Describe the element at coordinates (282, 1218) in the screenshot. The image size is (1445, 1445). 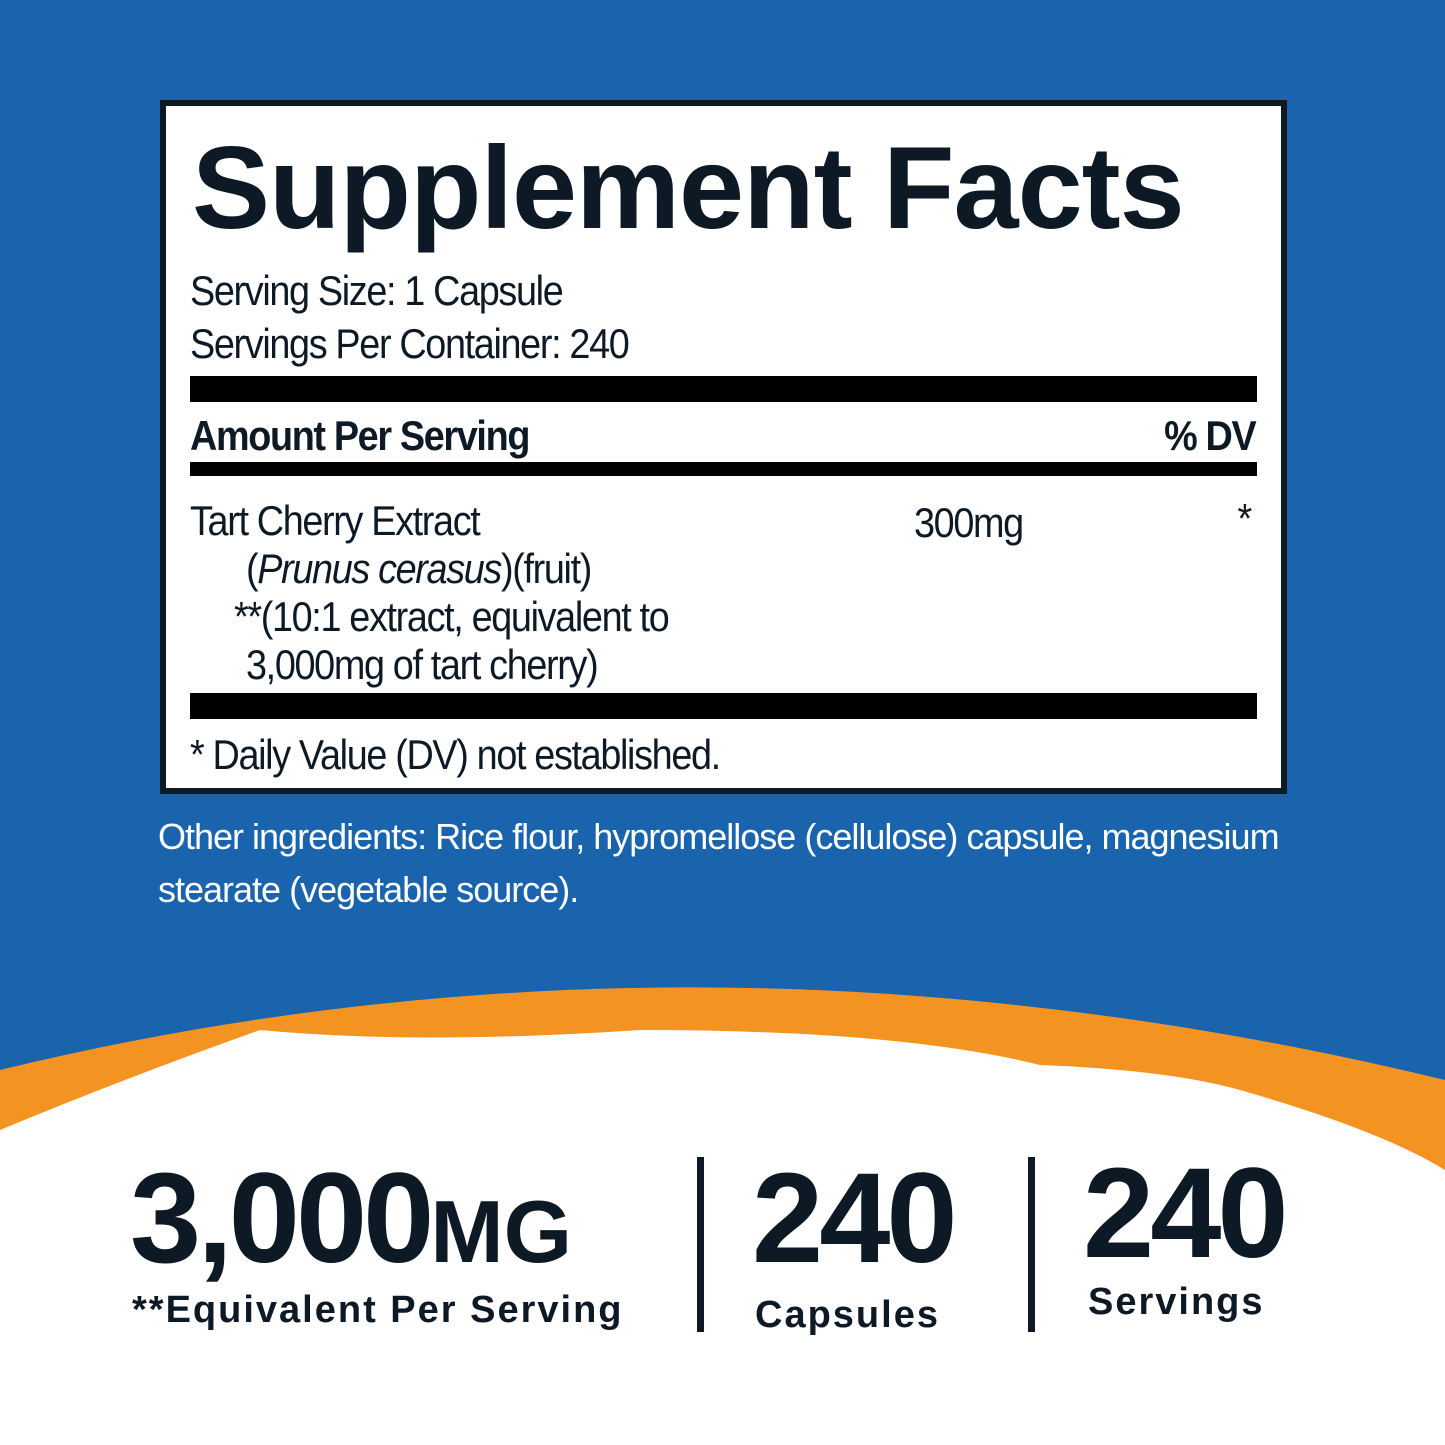
I see `dosage-number: 3,000` at that location.